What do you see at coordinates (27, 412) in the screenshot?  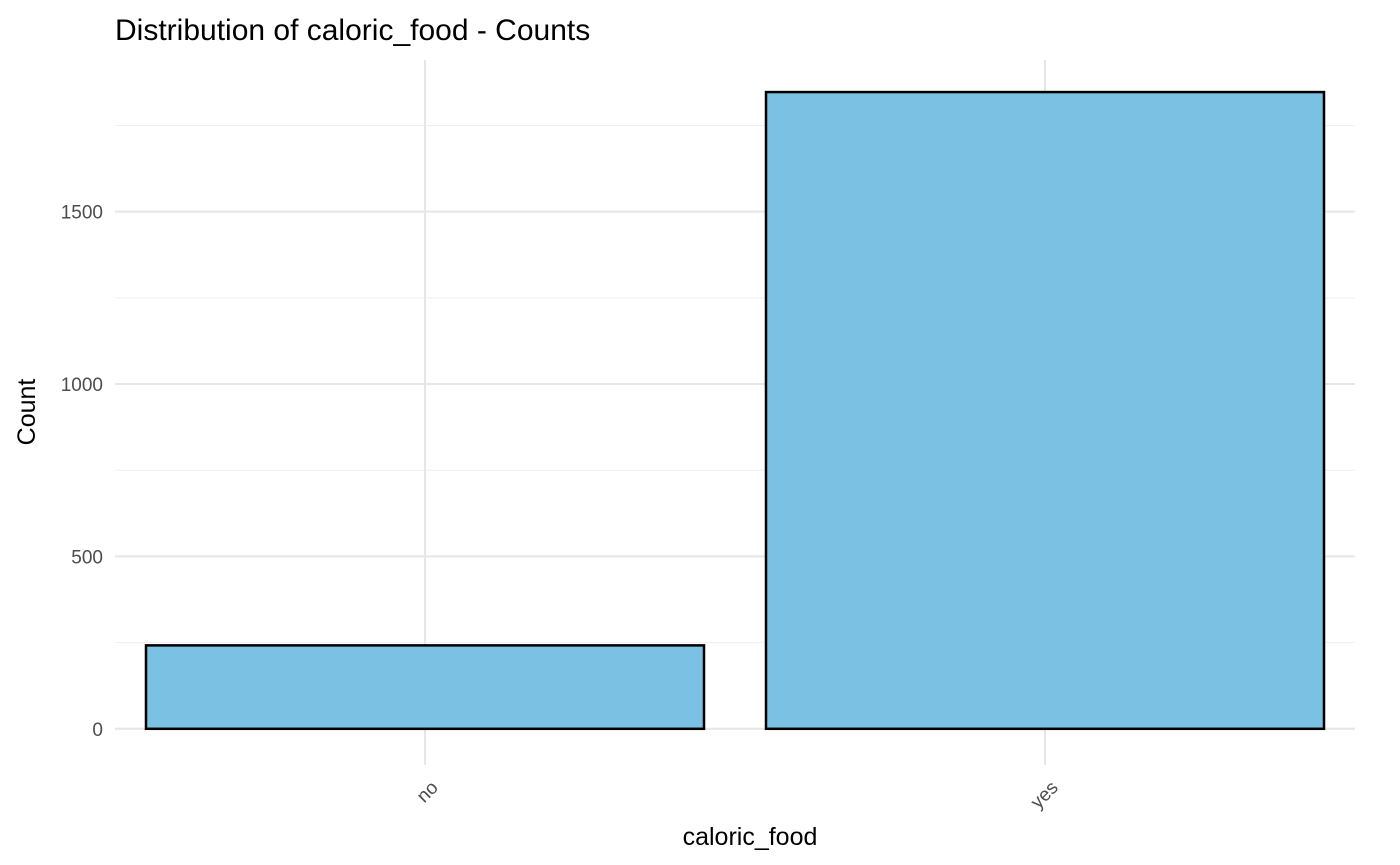 I see `y-axis-title: Count` at bounding box center [27, 412].